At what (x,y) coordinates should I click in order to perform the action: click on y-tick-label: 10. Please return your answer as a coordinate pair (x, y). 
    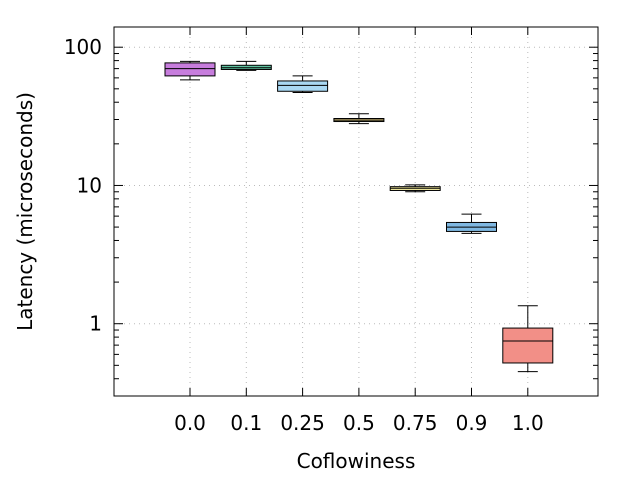
    Looking at the image, I should click on (89, 185).